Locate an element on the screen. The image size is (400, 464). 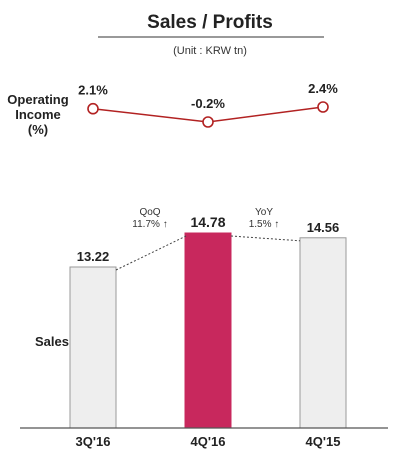
sales-bar-highlighted is located at coordinates (208, 330).